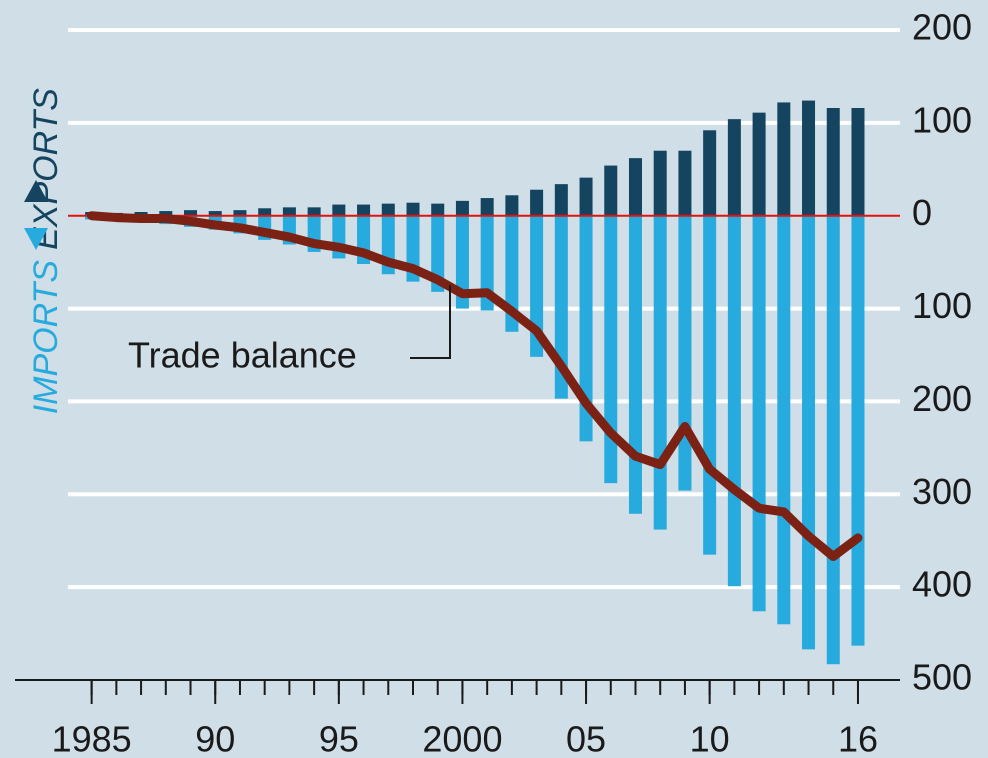  What do you see at coordinates (586, 738) in the screenshot?
I see `x-tick-label: 05` at bounding box center [586, 738].